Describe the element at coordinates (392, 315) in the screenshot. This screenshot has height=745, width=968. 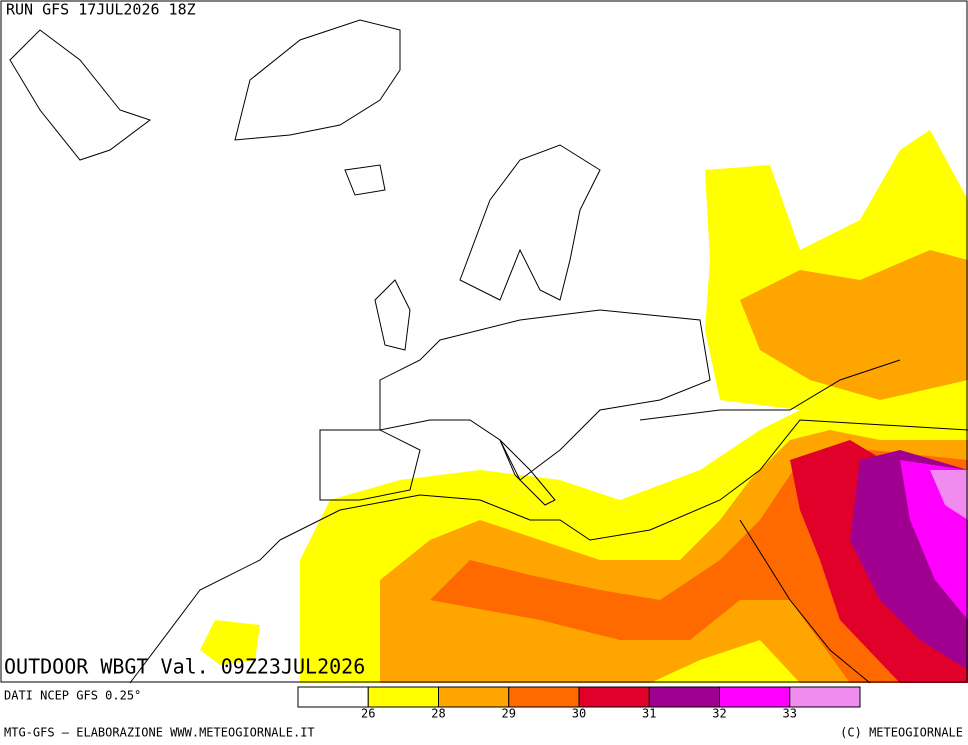
I see `britain` at that location.